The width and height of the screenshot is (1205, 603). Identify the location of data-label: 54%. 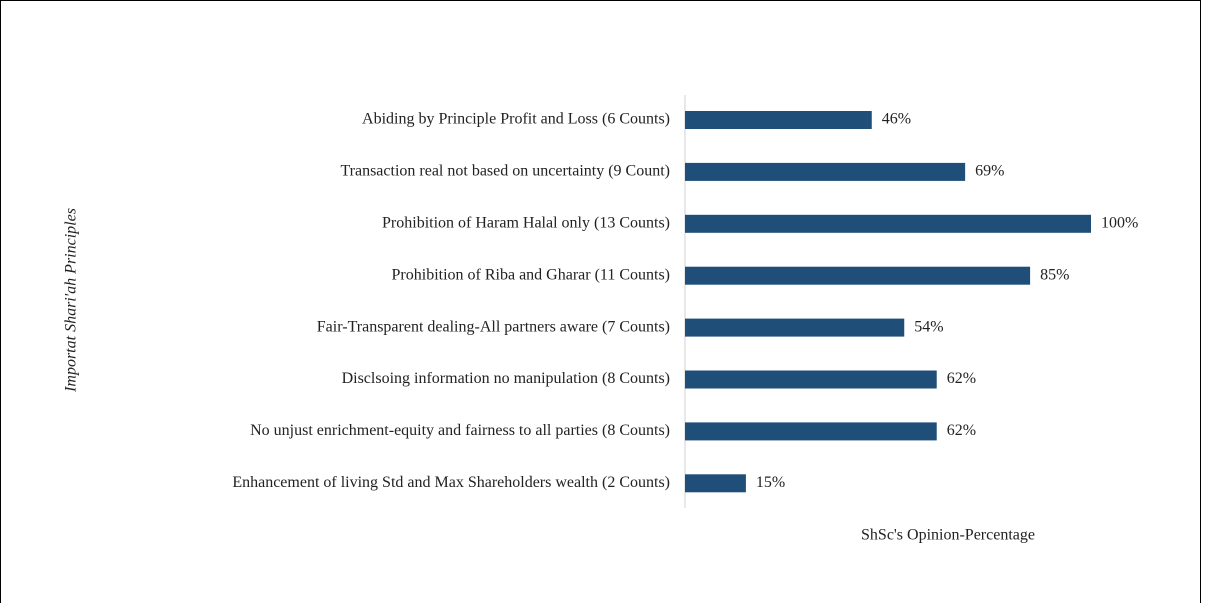
(928, 326).